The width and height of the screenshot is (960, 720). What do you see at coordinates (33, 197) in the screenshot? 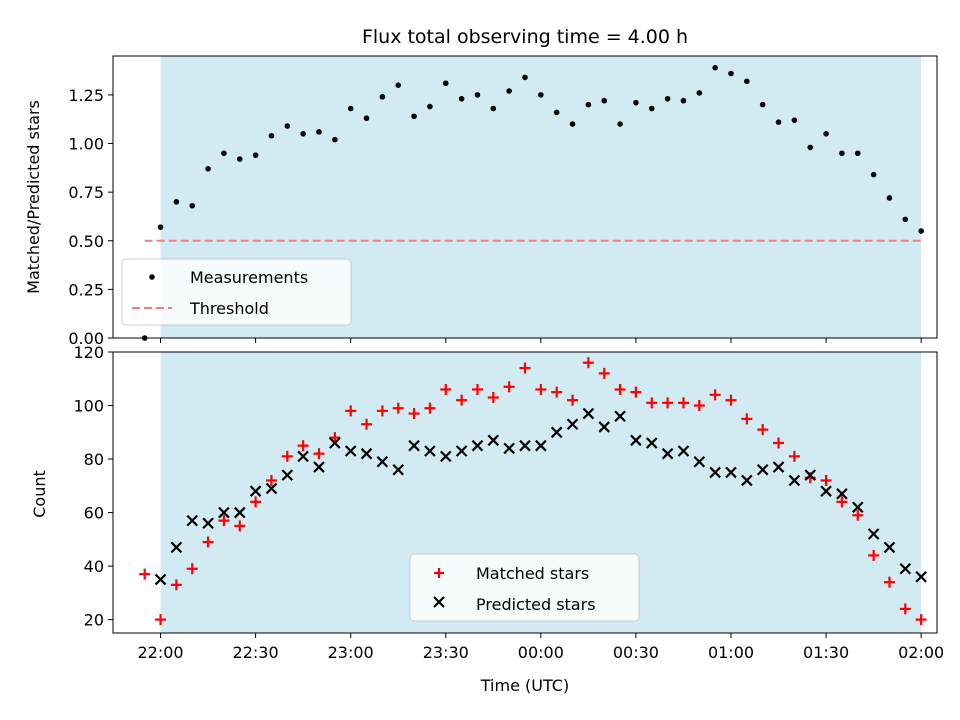
I see `top-y-axis-title: Matched/Predicted stars` at bounding box center [33, 197].